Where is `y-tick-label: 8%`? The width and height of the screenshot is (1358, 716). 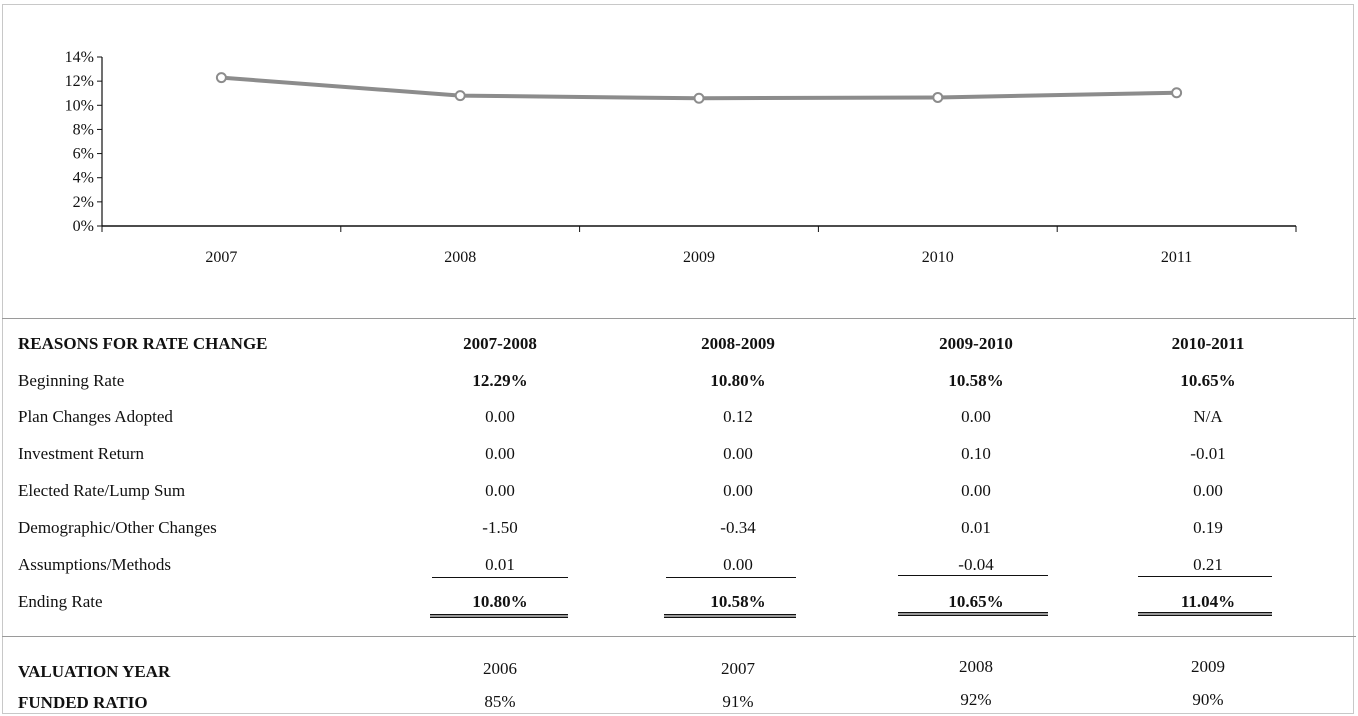
y-tick-label: 8% is located at coordinates (83, 129).